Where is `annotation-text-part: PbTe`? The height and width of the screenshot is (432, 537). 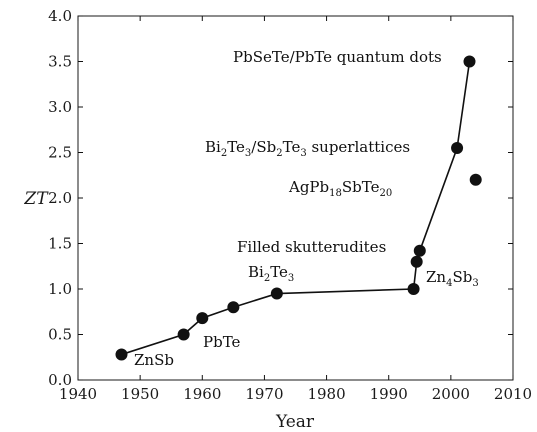
annotation-text-part: PbTe is located at coordinates (222, 342).